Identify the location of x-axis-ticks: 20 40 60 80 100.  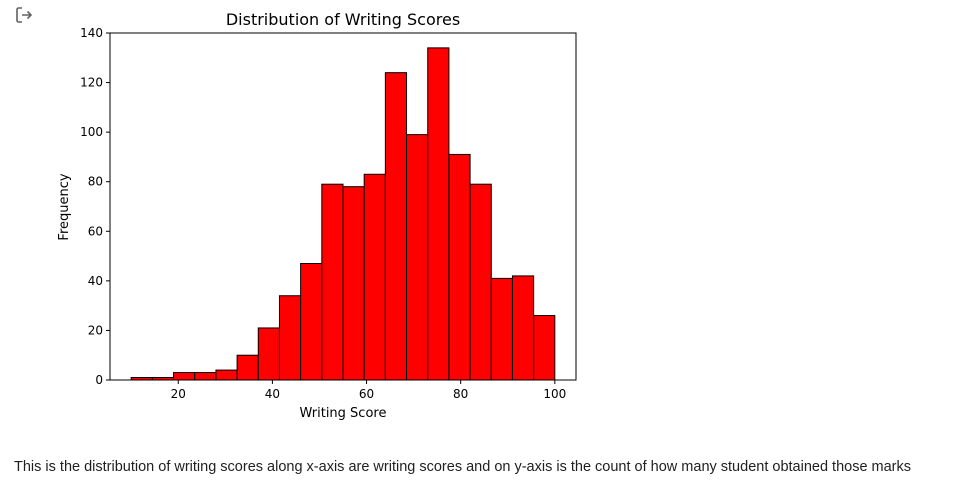
(368, 390).